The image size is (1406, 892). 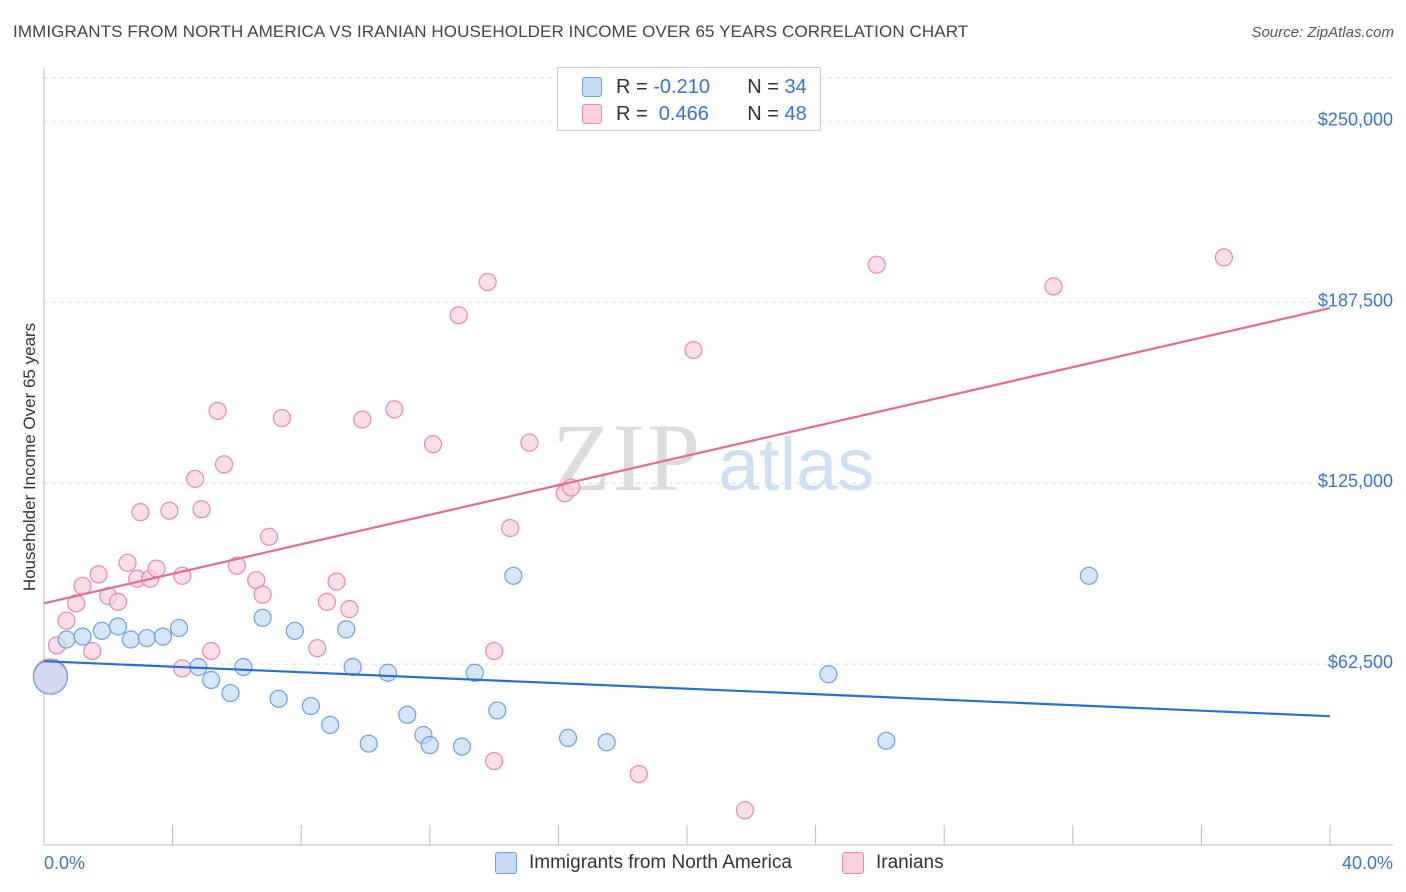 I want to click on legend-row-iranians: R = 0.466 N = 48, so click(x=694, y=114).